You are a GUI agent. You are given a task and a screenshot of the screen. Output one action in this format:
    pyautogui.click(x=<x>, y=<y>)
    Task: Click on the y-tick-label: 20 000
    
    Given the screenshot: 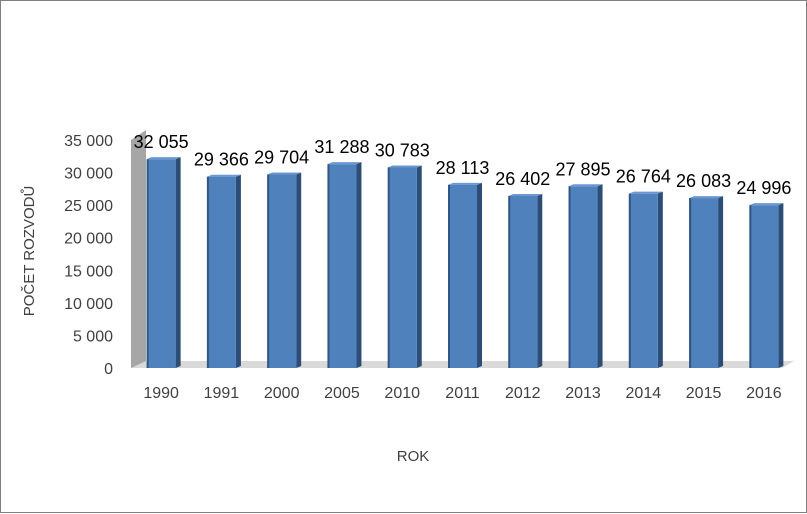 What is the action you would take?
    pyautogui.click(x=88, y=239)
    